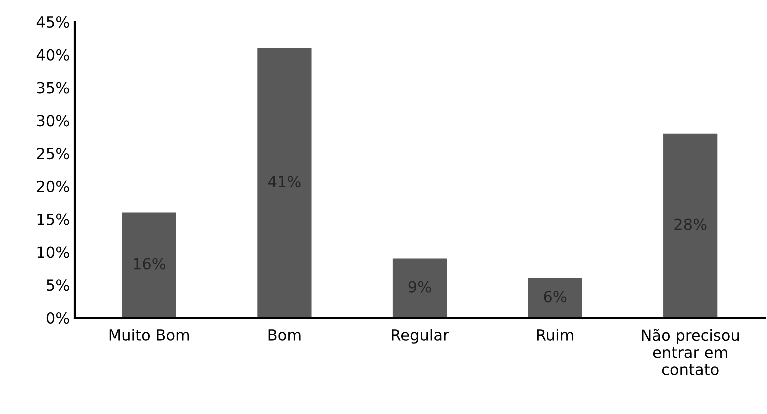 This screenshot has width=767, height=414. Describe the element at coordinates (53, 55) in the screenshot. I see `y-tick-label: 40%` at that location.